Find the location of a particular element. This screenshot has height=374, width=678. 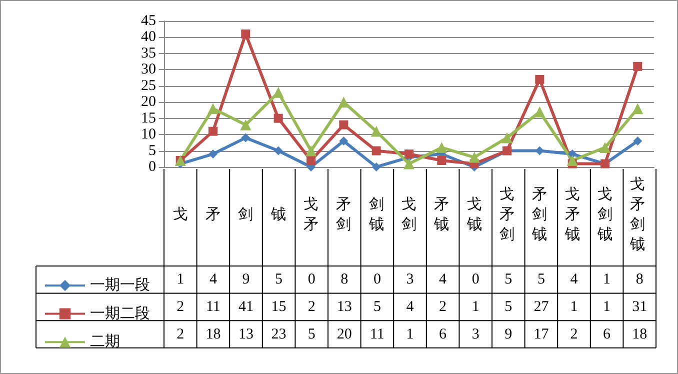

data-label: 23 is located at coordinates (278, 334).